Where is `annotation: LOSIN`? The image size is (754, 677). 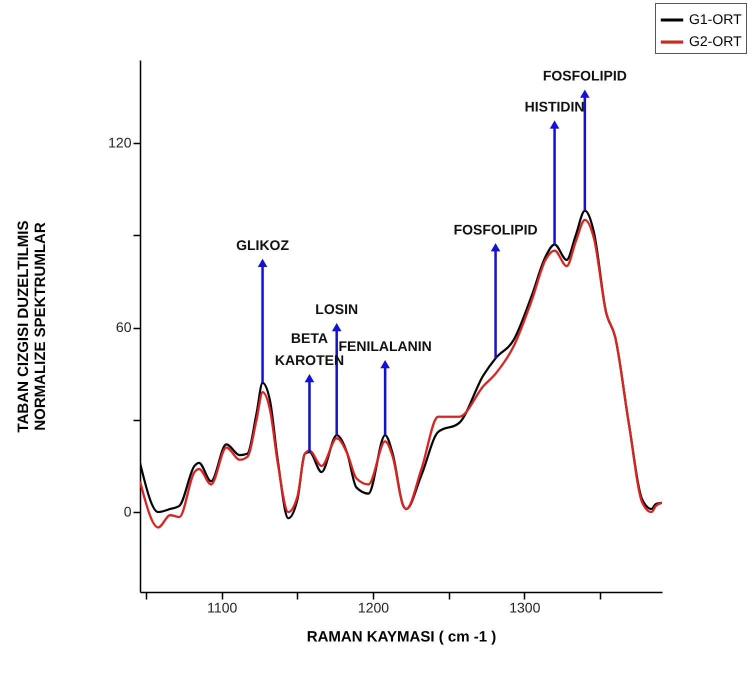
annotation: LOSIN is located at coordinates (336, 309).